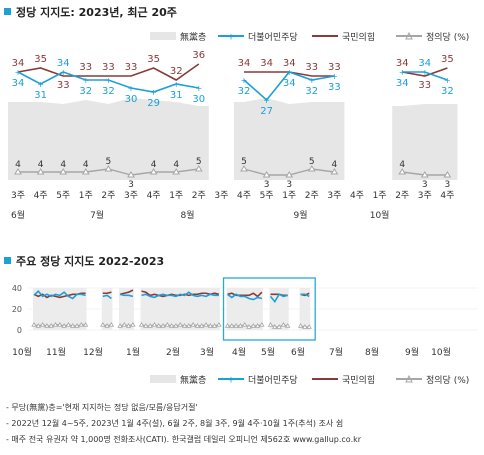 Image resolution: width=484 pixels, height=455 pixels. Describe the element at coordinates (447, 59) in the screenshot. I see `chart1-ppp-label-19: 35` at that location.